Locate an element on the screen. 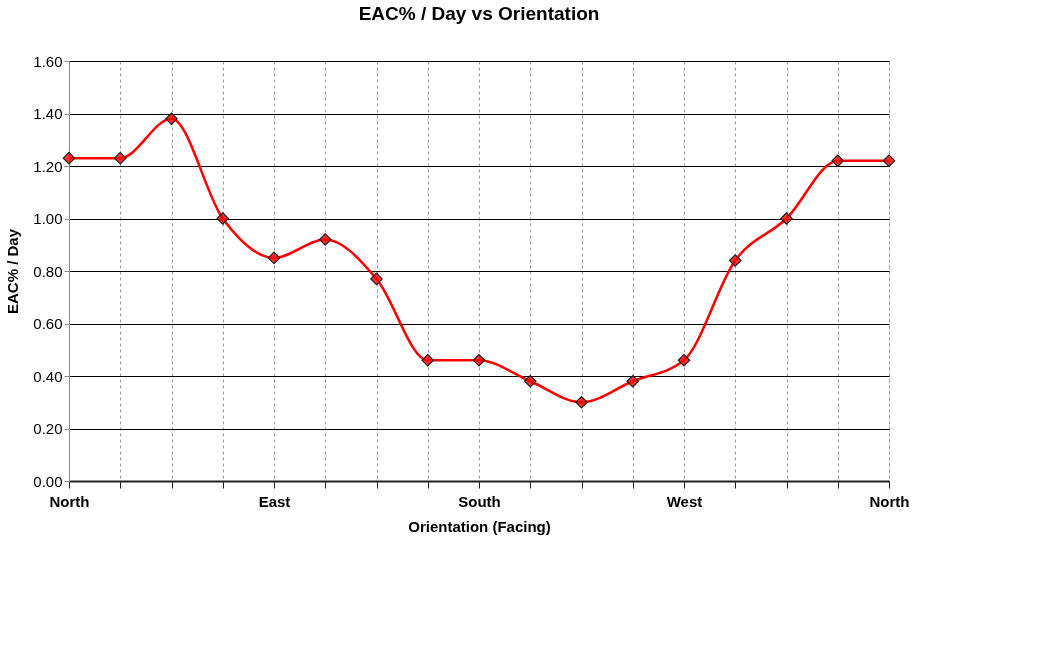  x-tick-label: South is located at coordinates (479, 501).